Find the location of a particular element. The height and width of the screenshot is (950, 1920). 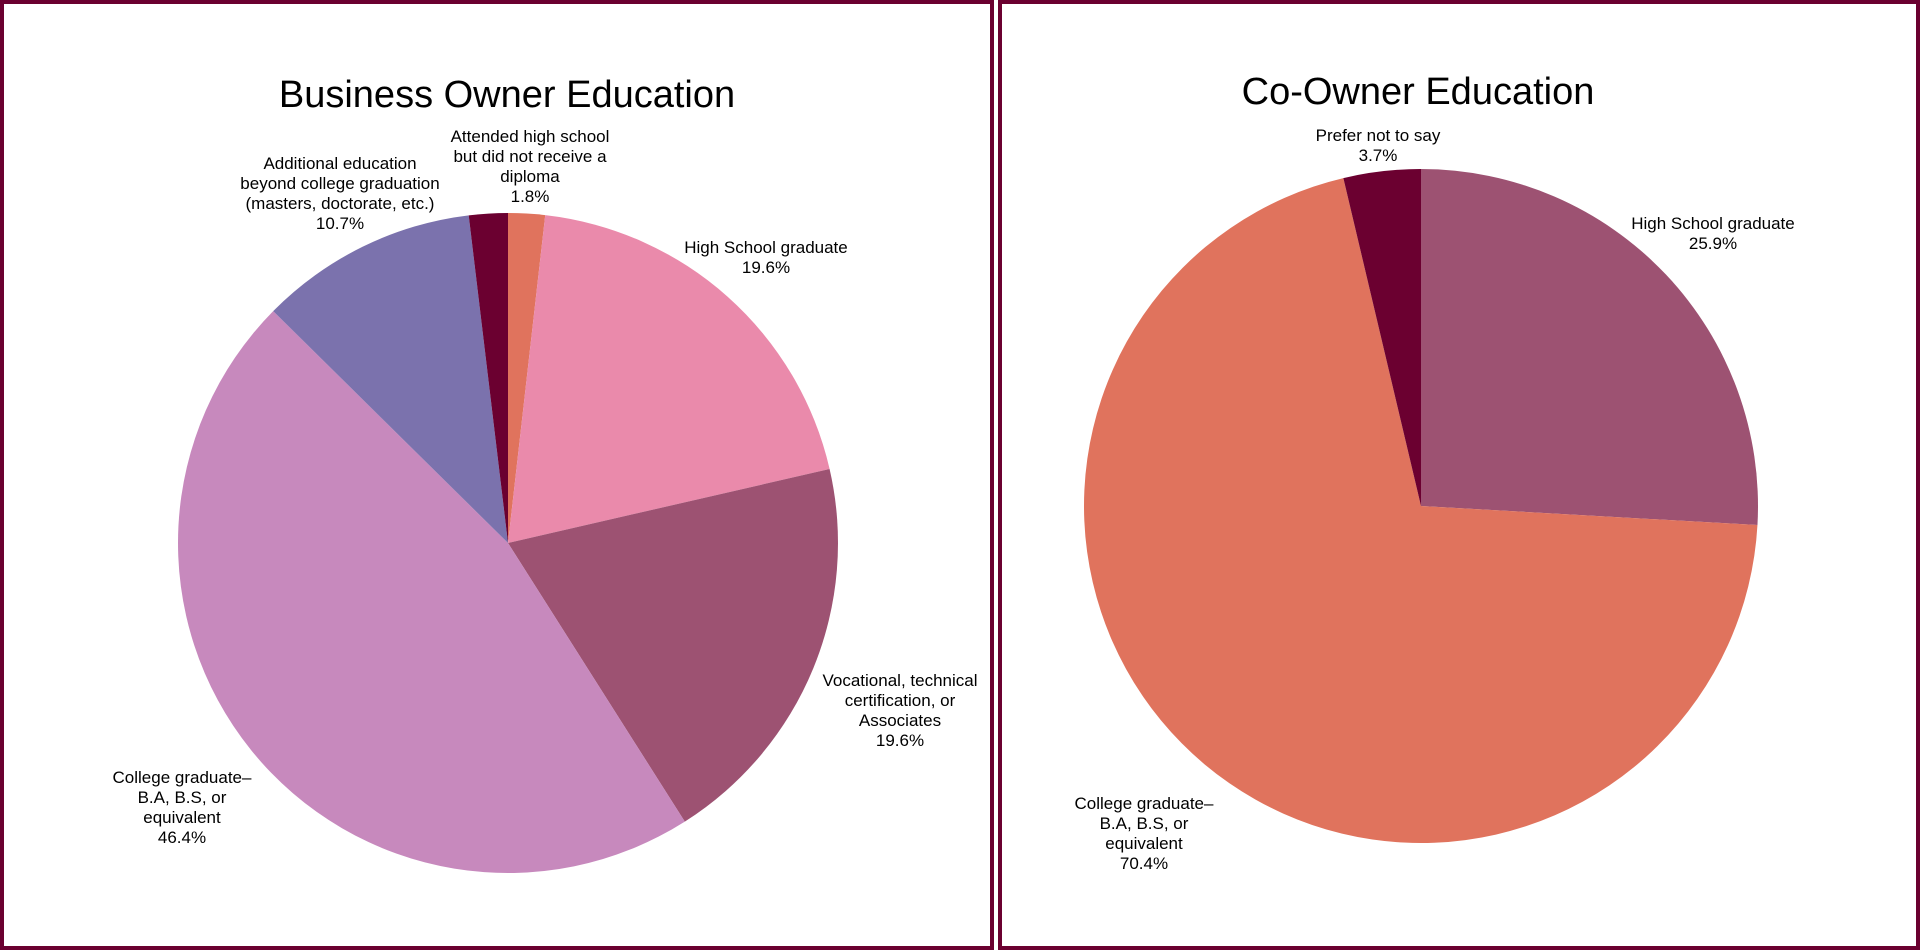

slice-label-line: Attended high school is located at coordinates (530, 136).